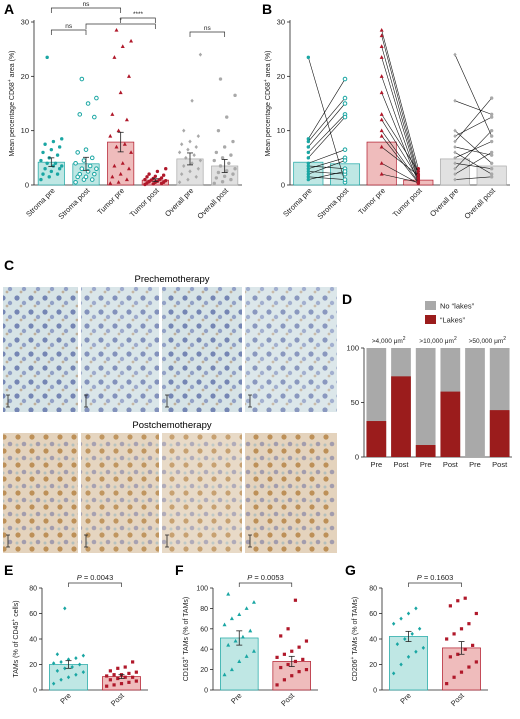 The image size is (520, 719). I want to click on legend-label-no-lakes: No “lakes”, so click(457, 306).